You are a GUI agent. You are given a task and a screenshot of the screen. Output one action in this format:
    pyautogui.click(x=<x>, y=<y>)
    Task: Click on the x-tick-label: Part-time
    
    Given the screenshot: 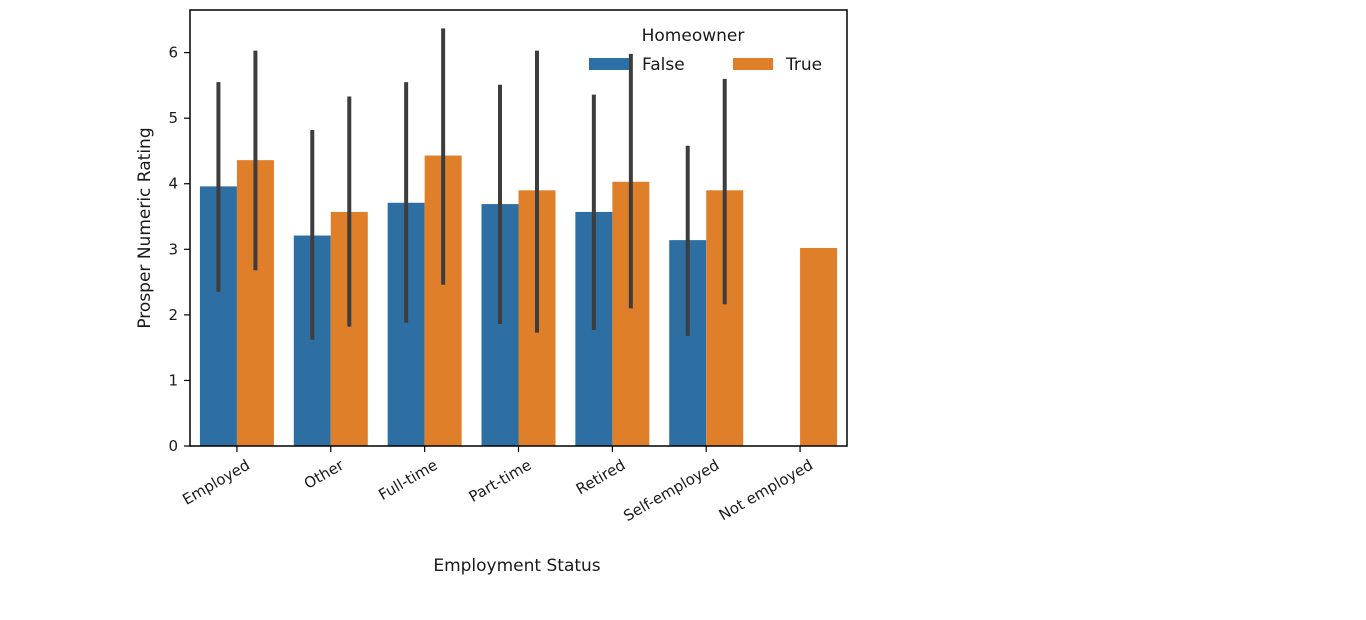 What is the action you would take?
    pyautogui.click(x=500, y=481)
    